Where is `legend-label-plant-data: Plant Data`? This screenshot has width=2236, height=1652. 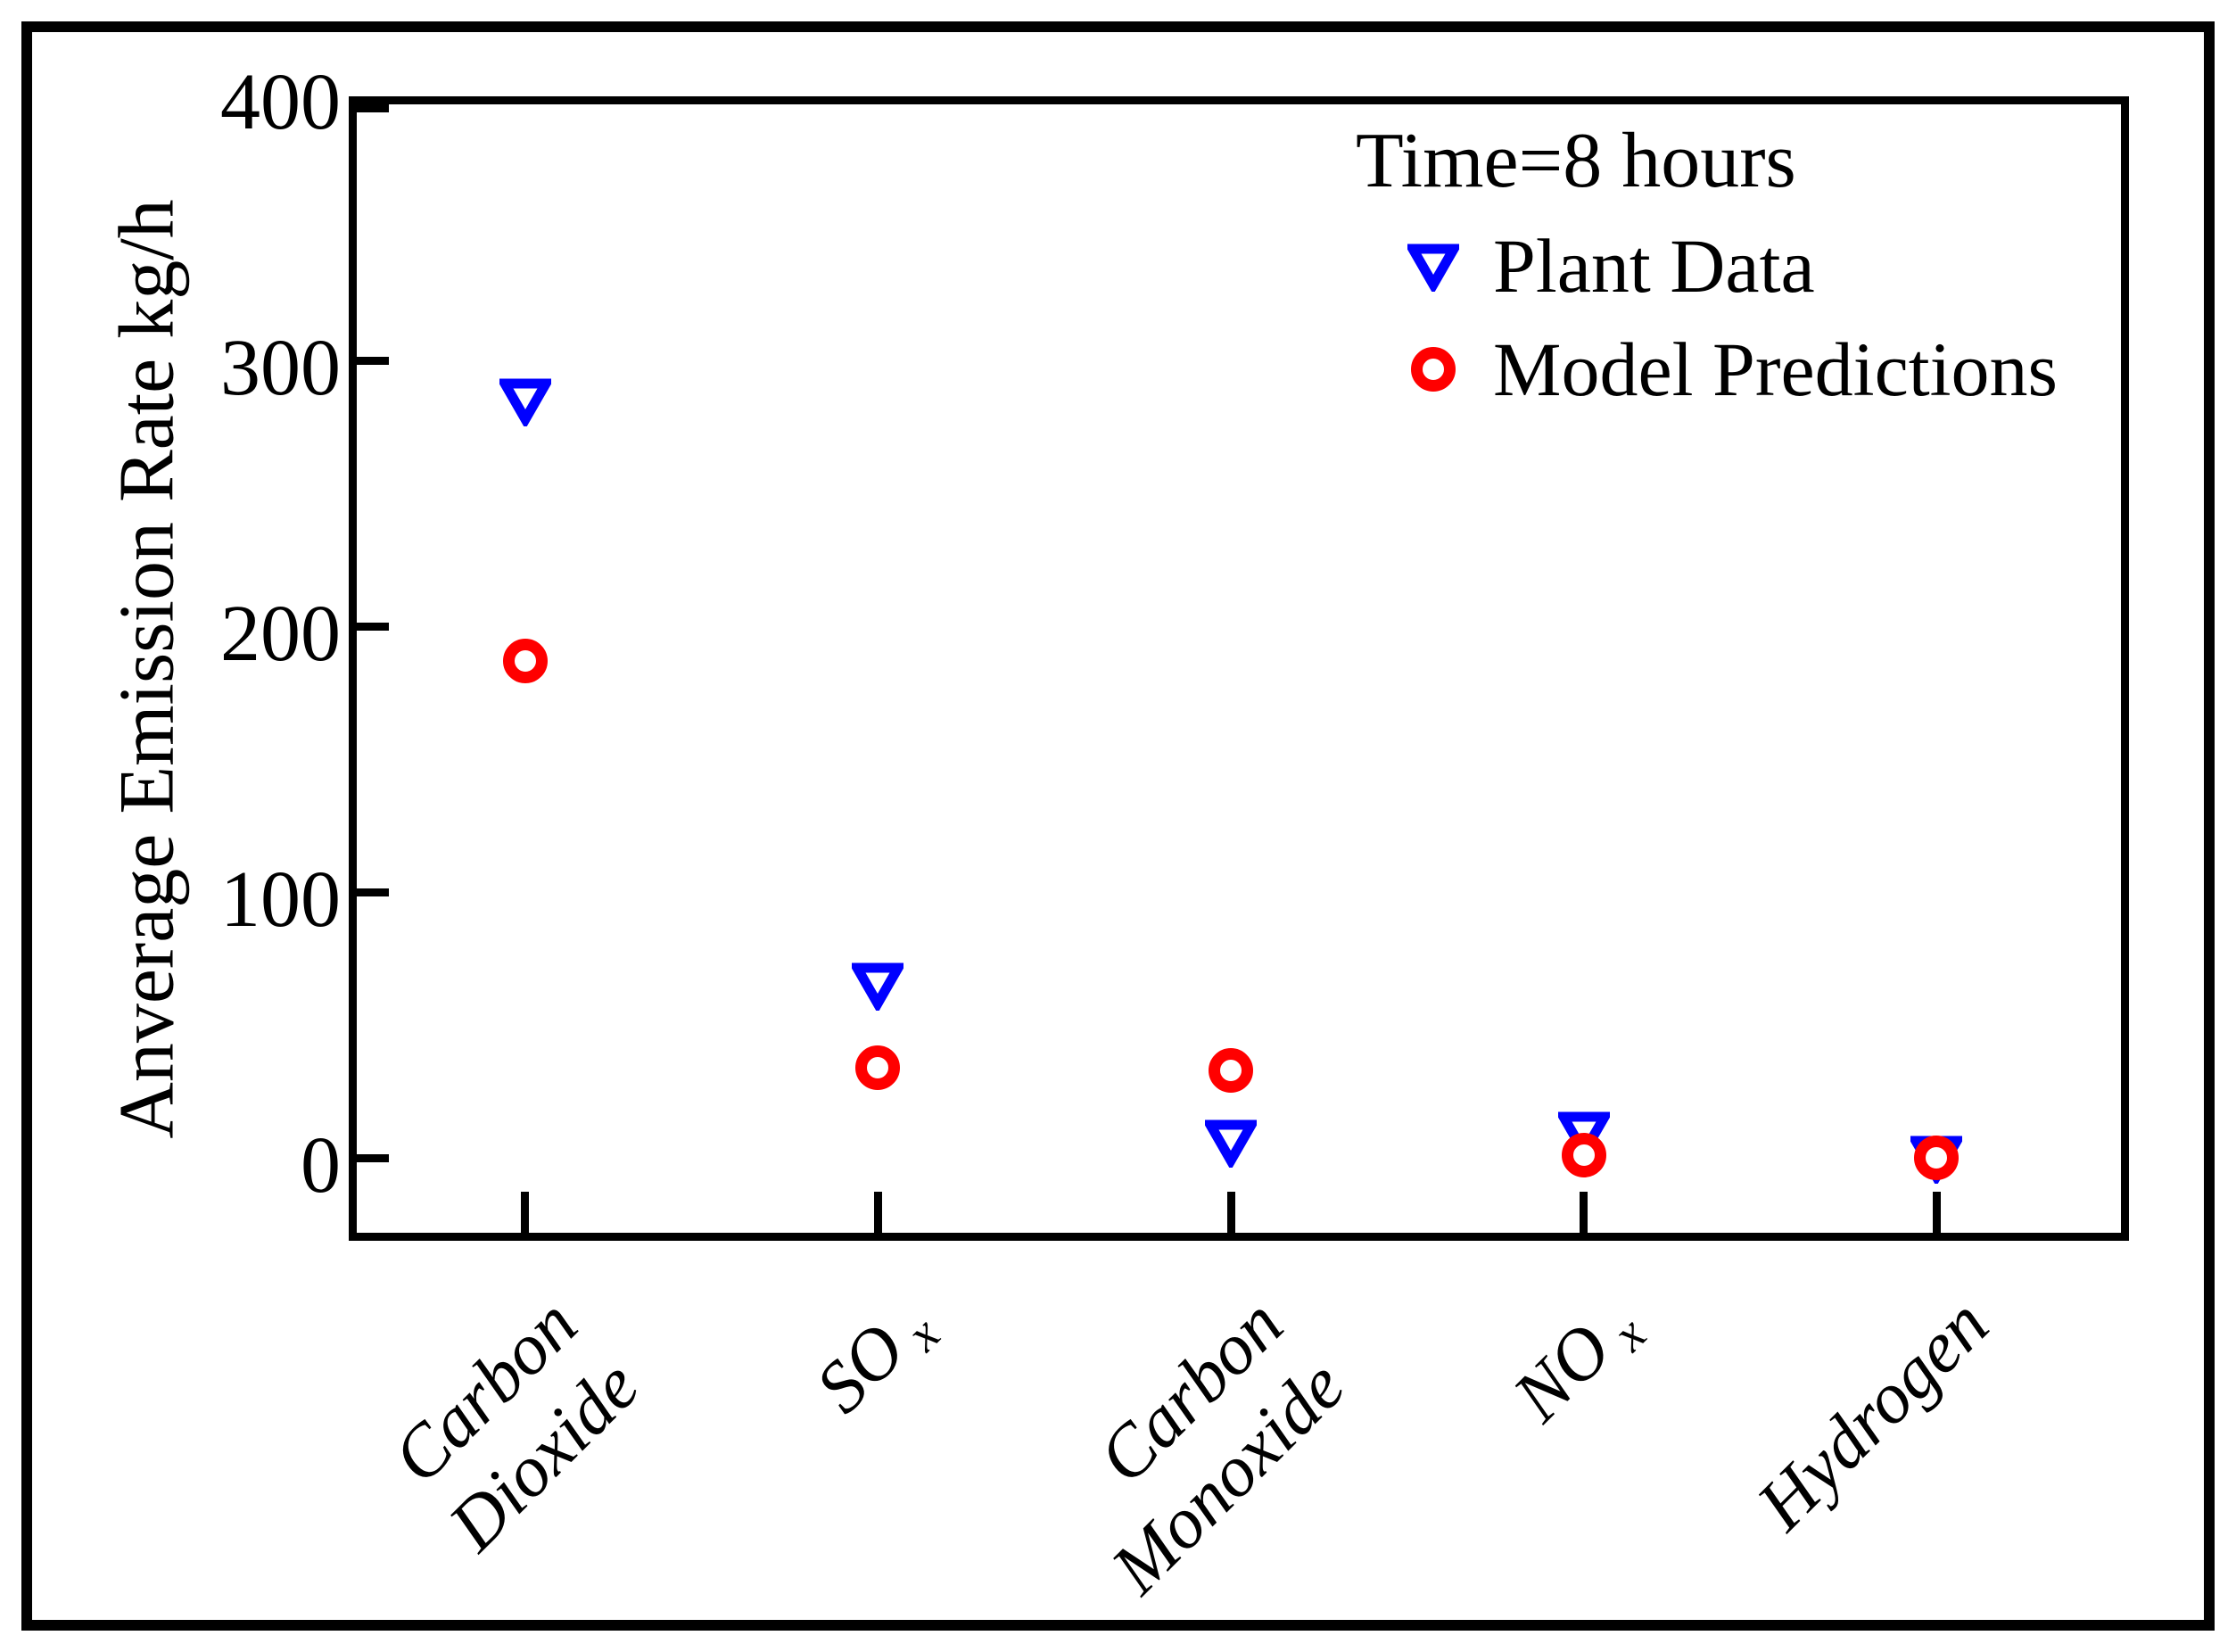
legend-label-plant-data: Plant Data is located at coordinates (1654, 266).